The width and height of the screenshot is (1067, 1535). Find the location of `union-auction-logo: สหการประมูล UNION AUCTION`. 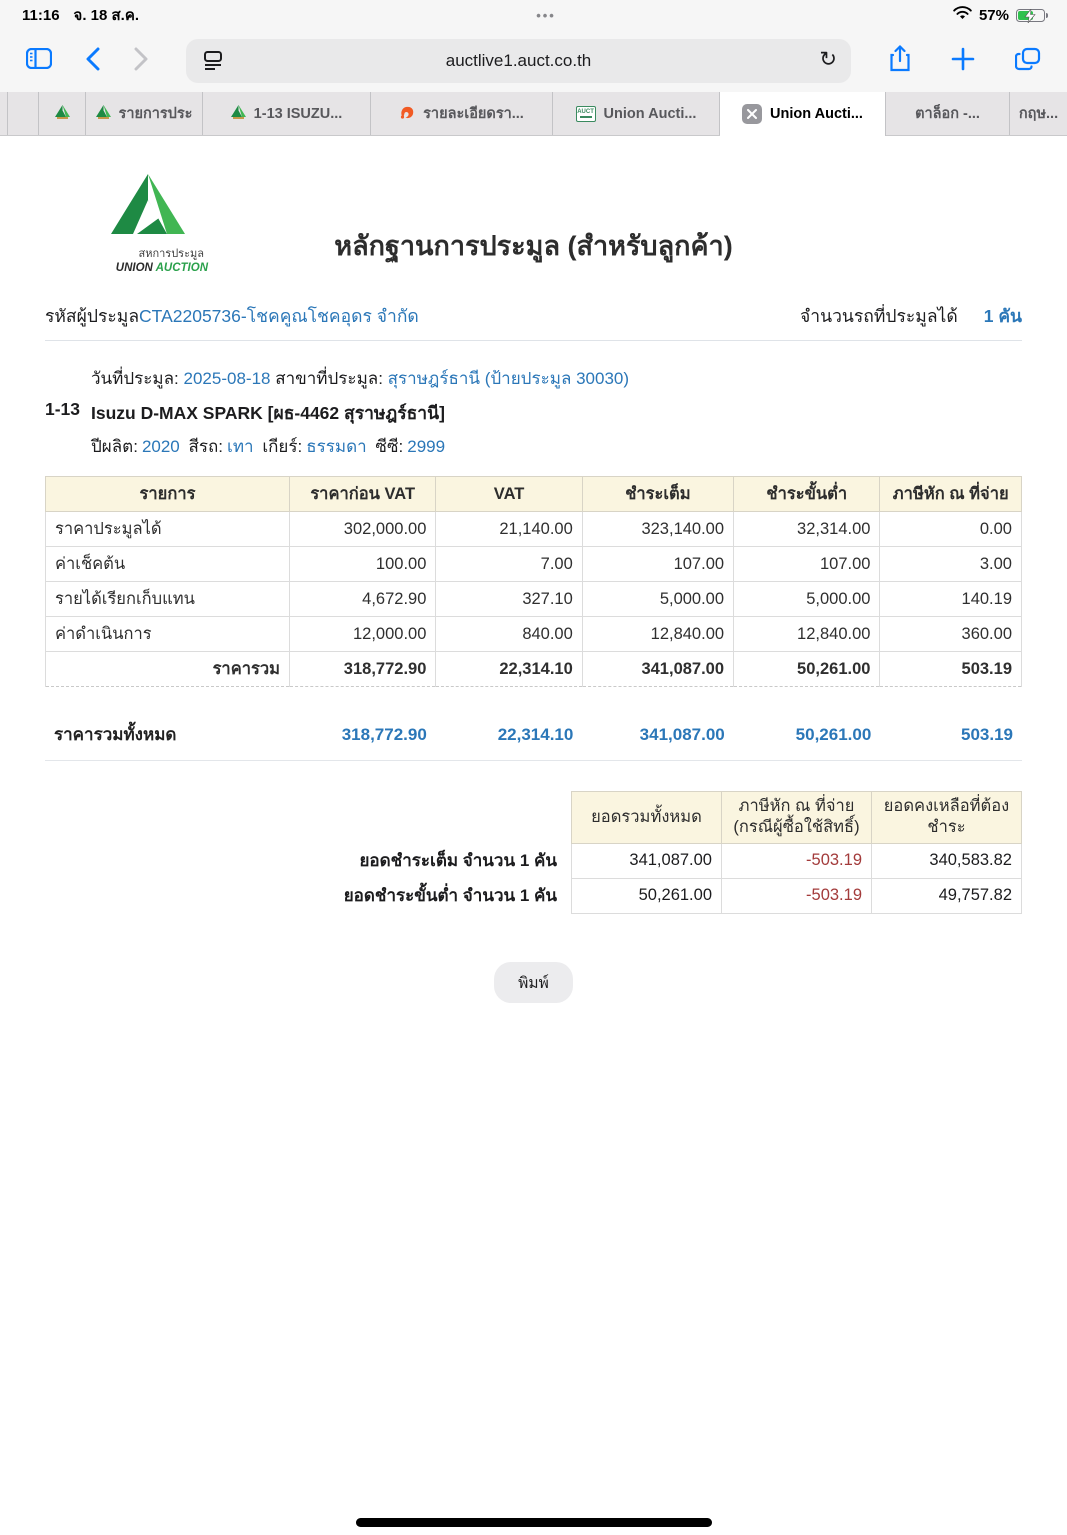

union-auction-logo: สหการประมูล UNION AUCTION is located at coordinates (148, 223).